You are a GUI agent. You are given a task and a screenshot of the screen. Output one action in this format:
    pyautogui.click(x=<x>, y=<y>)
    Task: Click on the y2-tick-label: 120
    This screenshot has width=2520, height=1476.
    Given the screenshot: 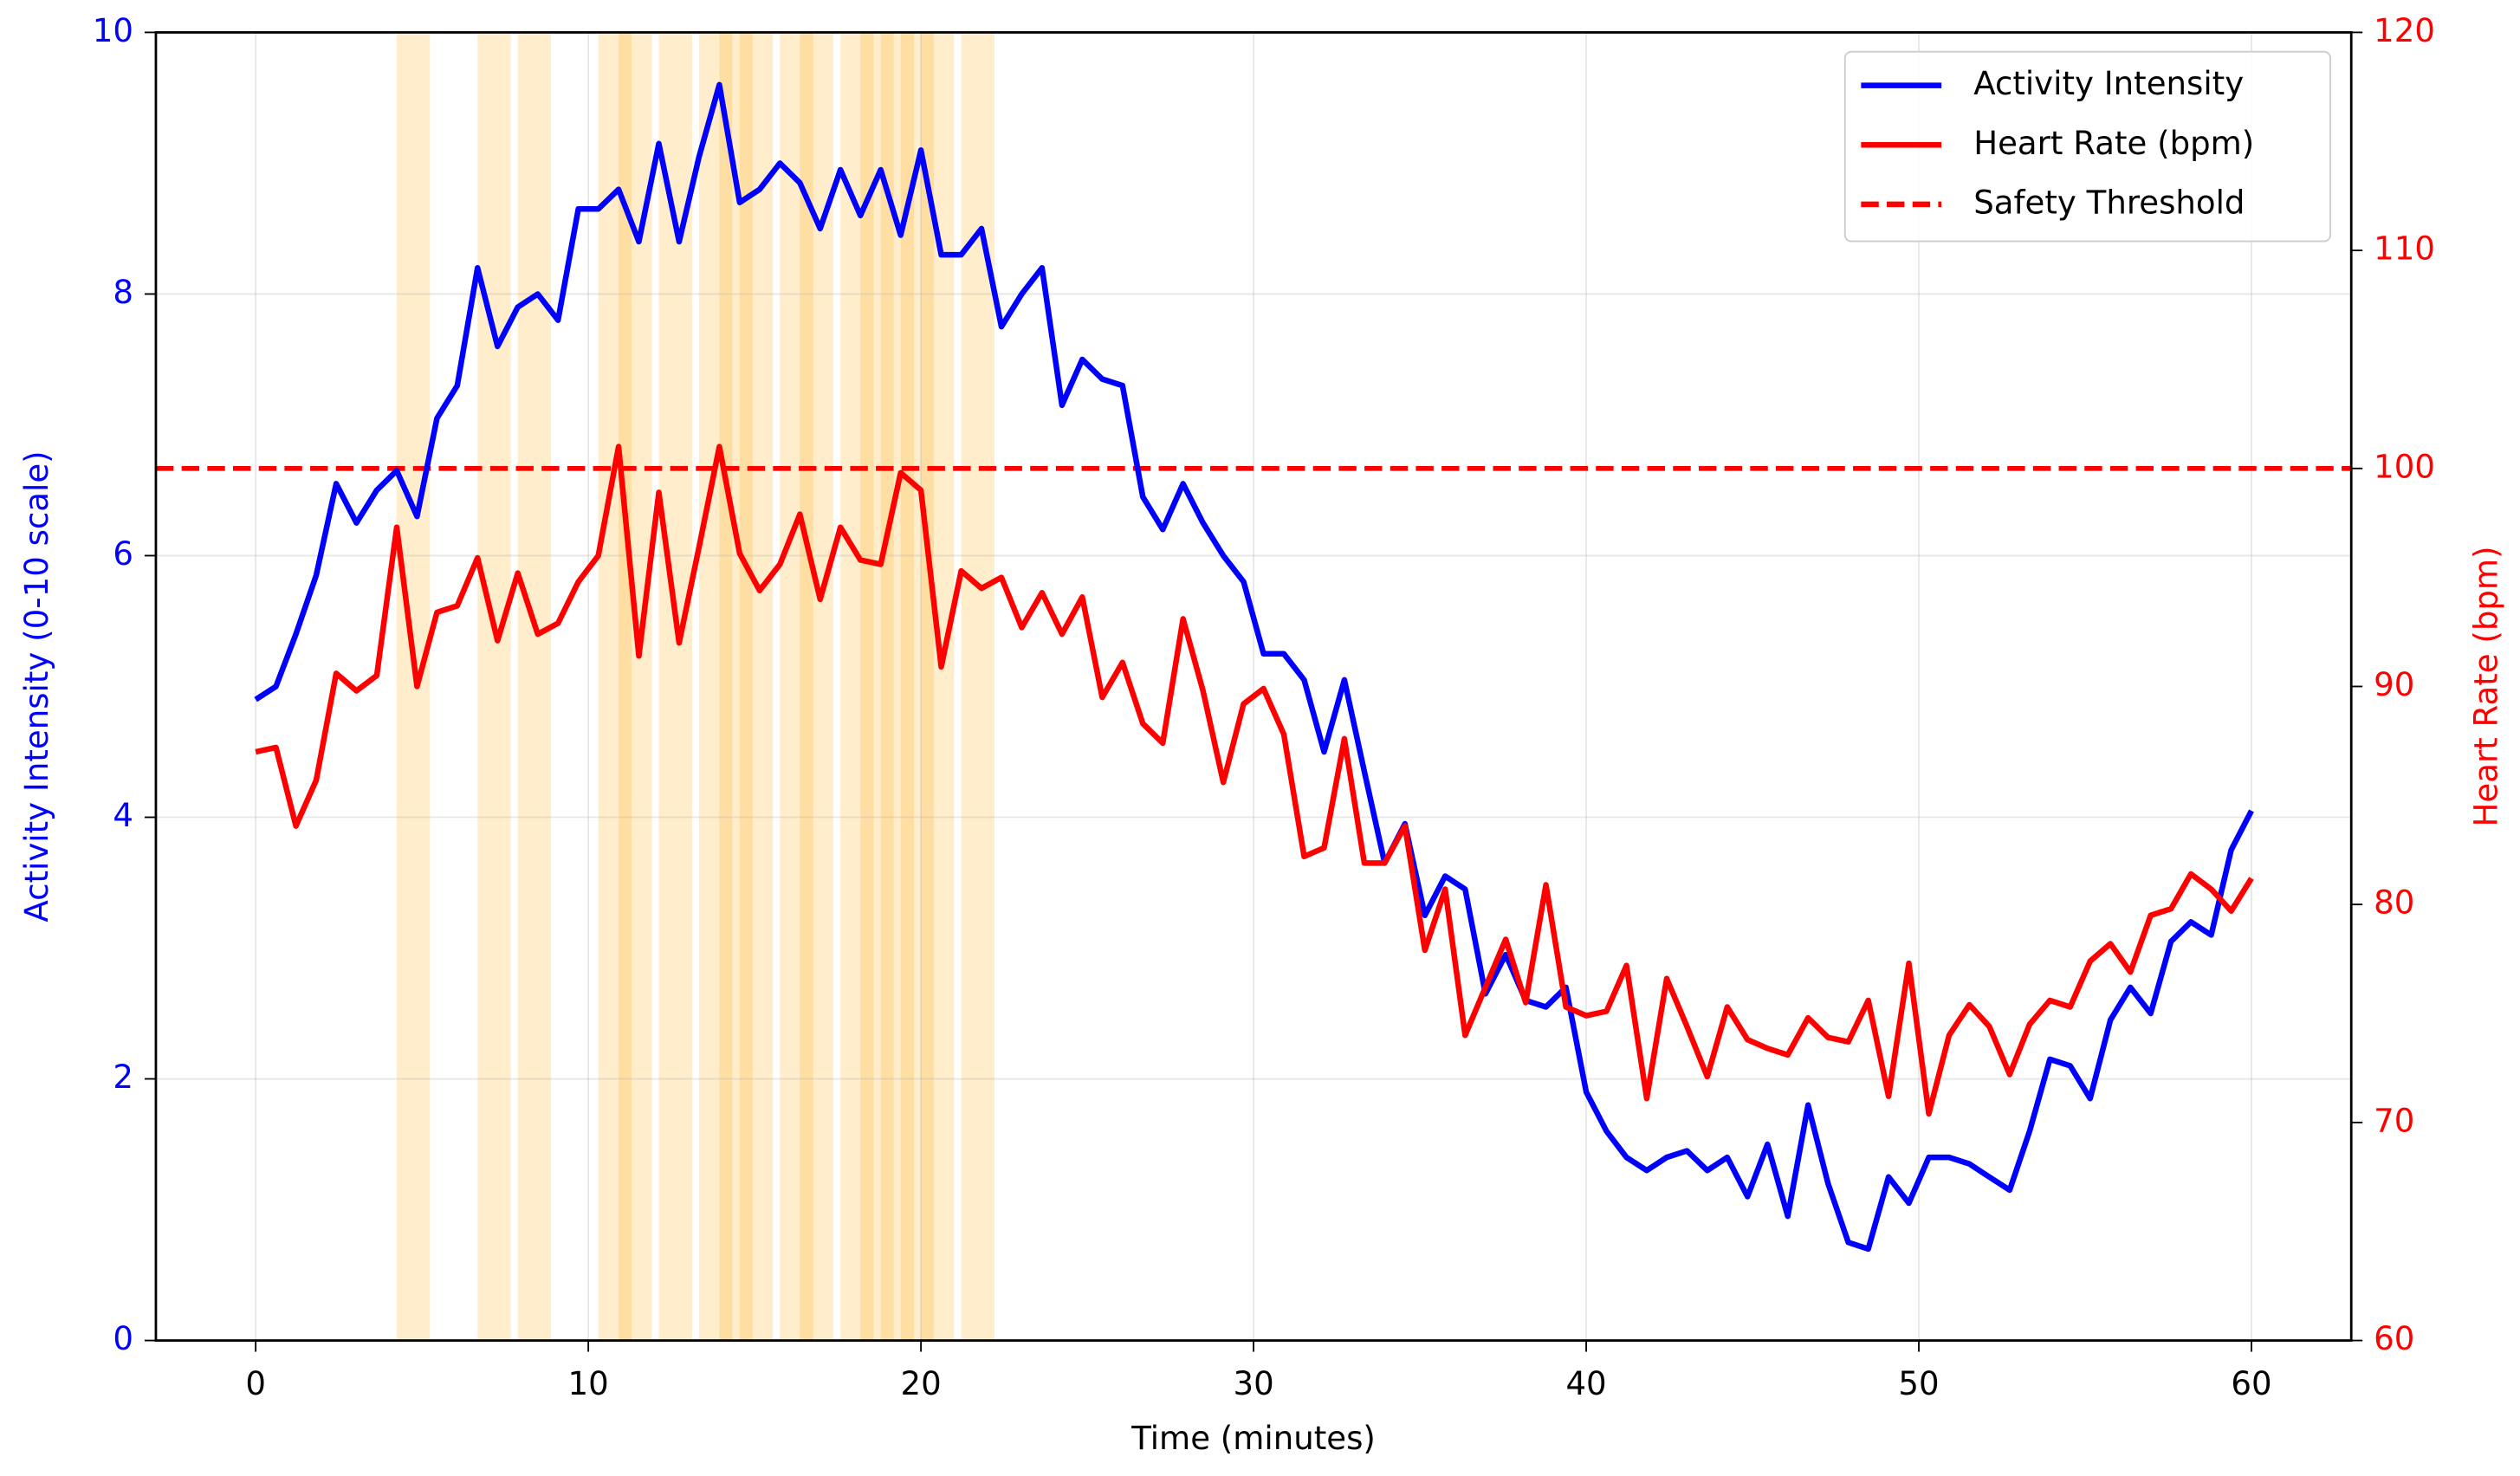 What is the action you would take?
    pyautogui.click(x=2404, y=30)
    